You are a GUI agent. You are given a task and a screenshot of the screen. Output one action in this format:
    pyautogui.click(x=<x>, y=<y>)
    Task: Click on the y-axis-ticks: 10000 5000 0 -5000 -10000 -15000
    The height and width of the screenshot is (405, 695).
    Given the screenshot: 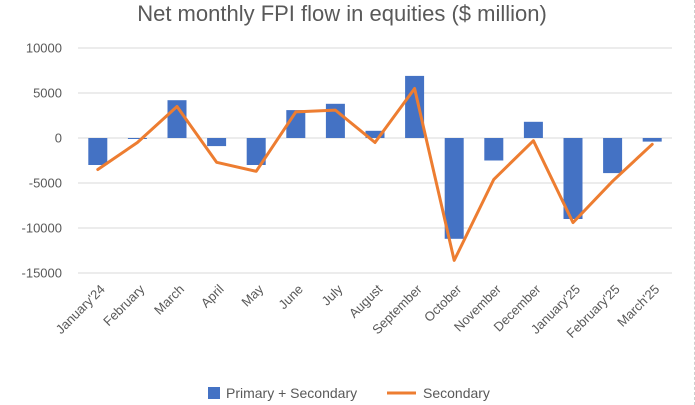 What is the action you would take?
    pyautogui.click(x=42, y=161)
    